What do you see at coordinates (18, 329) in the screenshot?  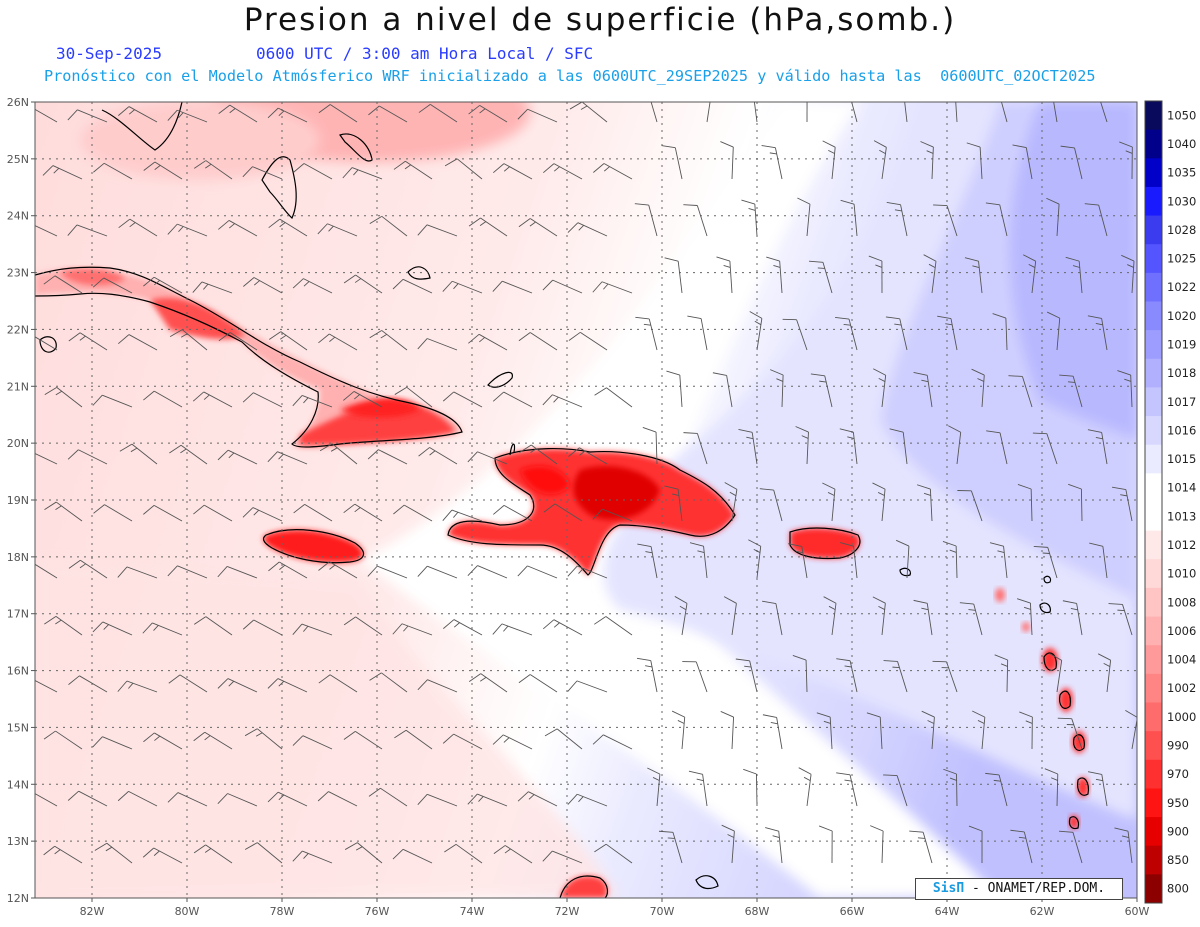 I see `lat-label: 22N` at bounding box center [18, 329].